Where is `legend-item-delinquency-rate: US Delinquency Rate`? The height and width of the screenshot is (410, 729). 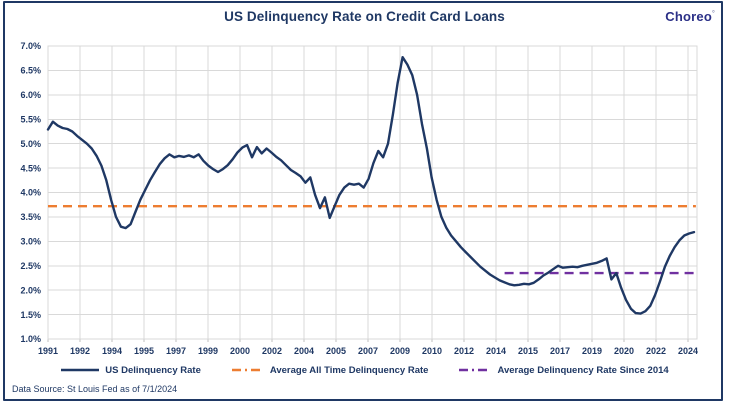 legend-item-delinquency-rate: US Delinquency Rate is located at coordinates (130, 370).